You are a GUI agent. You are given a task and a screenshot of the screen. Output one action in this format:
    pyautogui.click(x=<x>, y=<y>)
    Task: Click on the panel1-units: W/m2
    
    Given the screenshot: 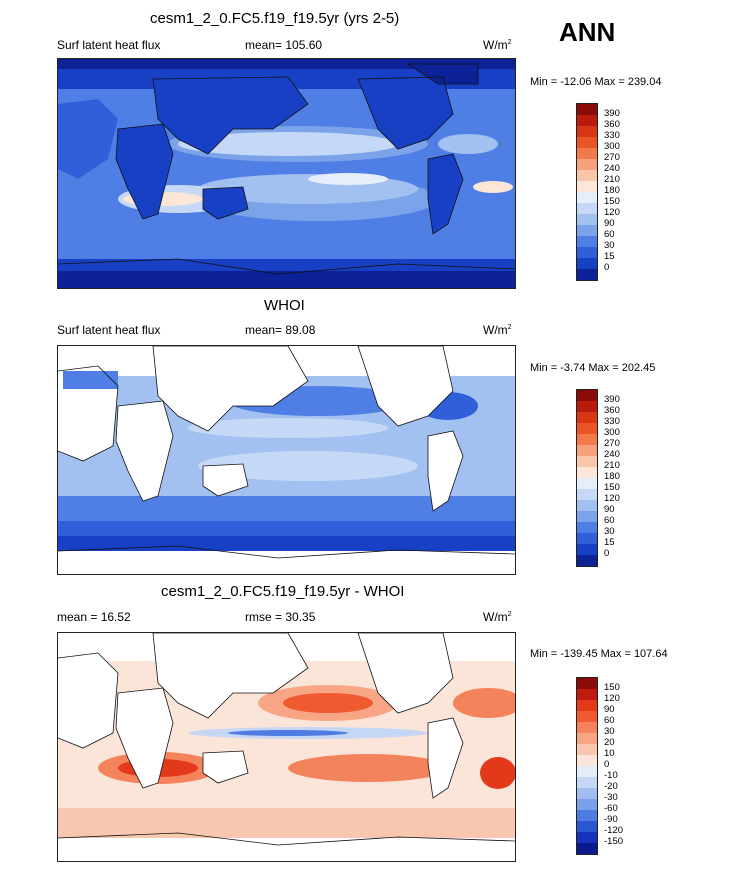 What is the action you would take?
    pyautogui.click(x=497, y=45)
    